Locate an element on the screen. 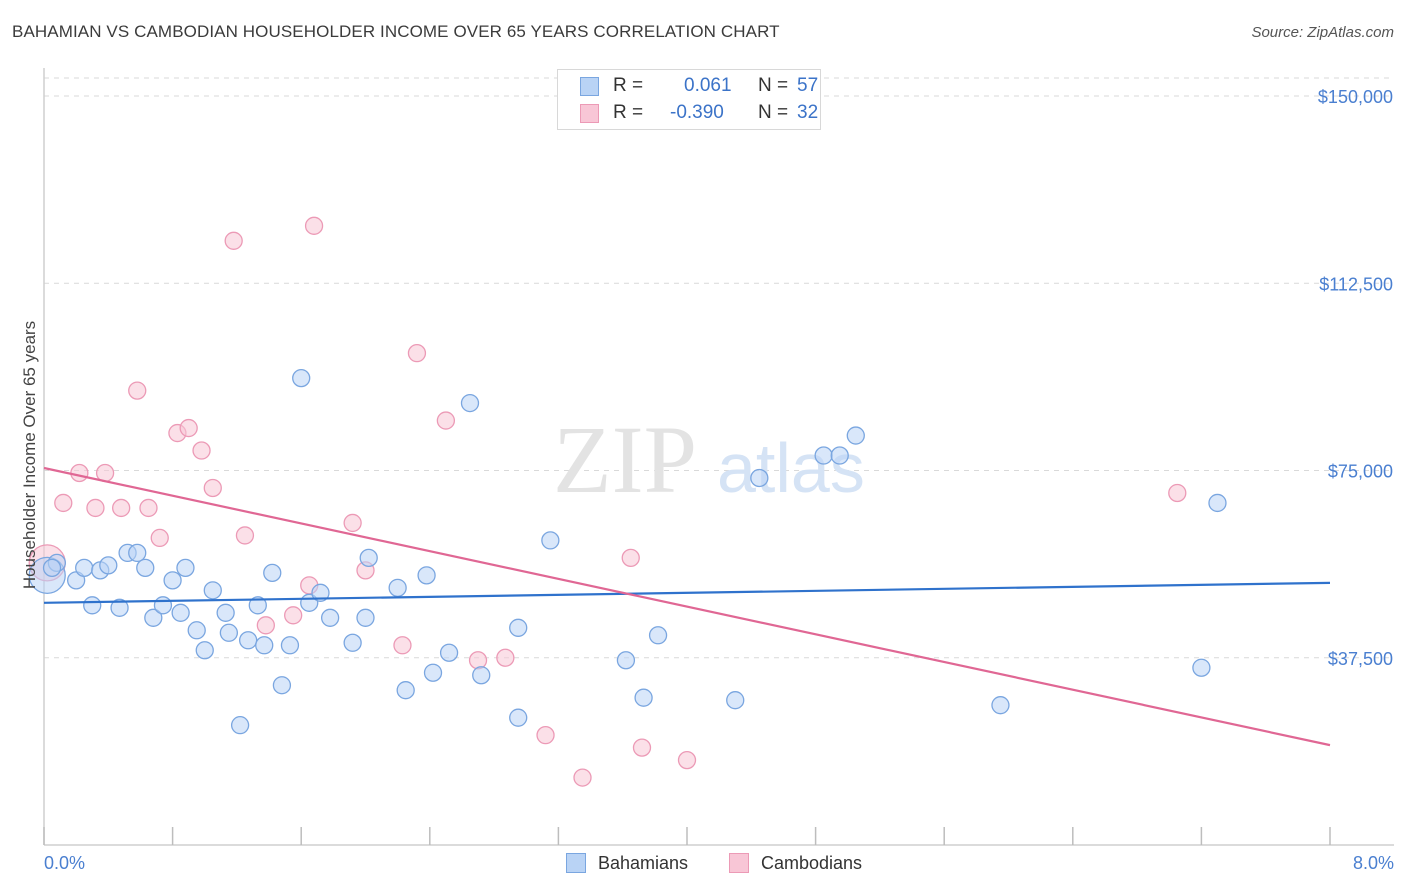  bahamians-legend-label: Bahamians is located at coordinates (643, 863).